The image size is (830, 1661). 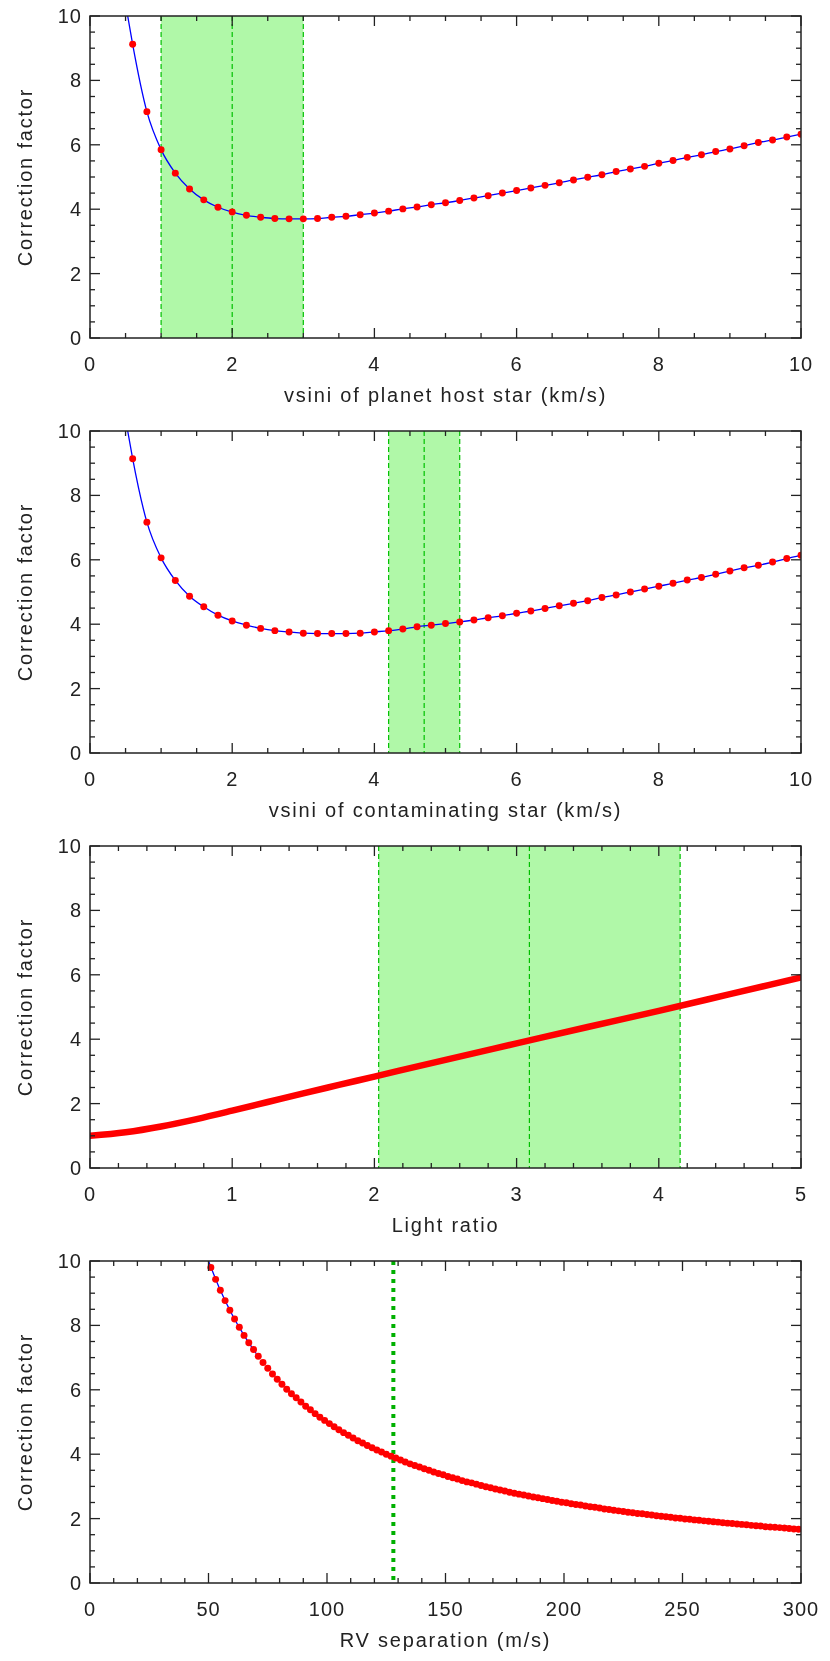 I want to click on x-tick-label: 250, so click(x=682, y=1609).